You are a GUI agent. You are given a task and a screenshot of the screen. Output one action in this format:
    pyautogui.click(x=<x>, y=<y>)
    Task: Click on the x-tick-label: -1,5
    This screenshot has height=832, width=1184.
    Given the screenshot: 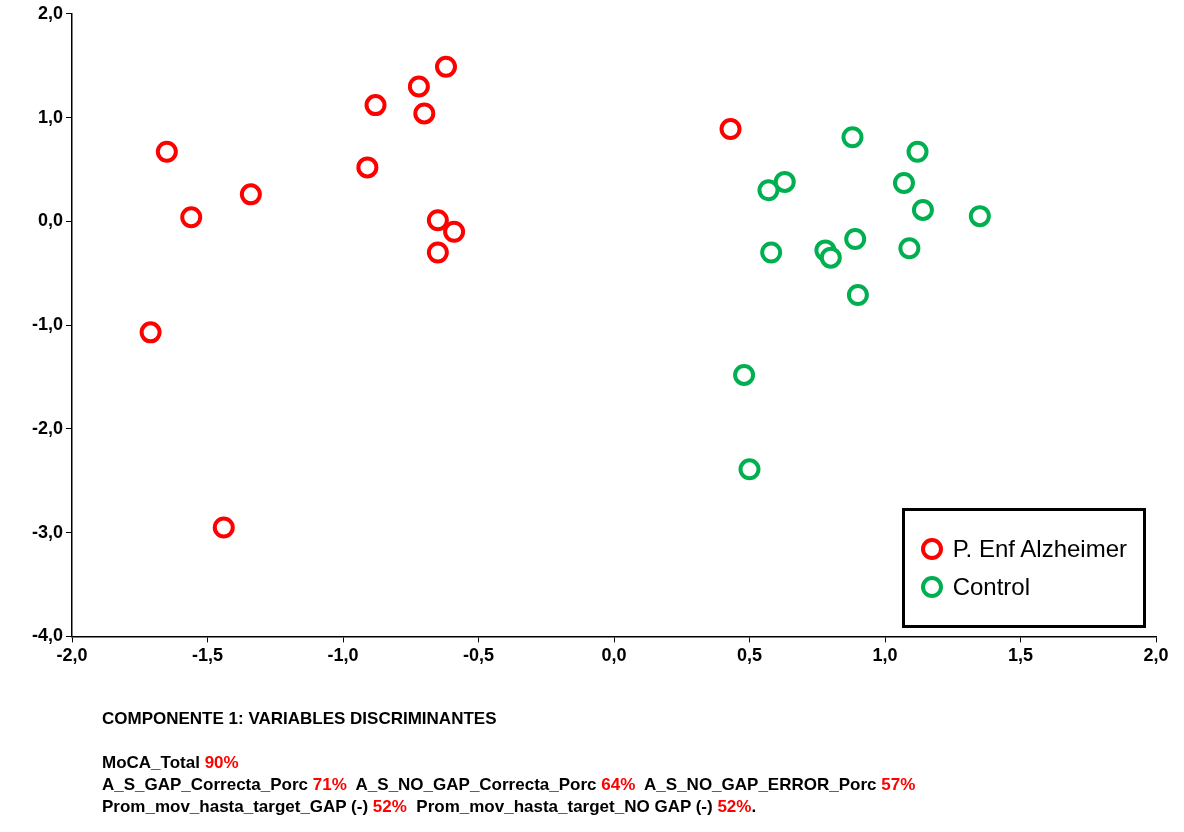 What is the action you would take?
    pyautogui.click(x=207, y=655)
    